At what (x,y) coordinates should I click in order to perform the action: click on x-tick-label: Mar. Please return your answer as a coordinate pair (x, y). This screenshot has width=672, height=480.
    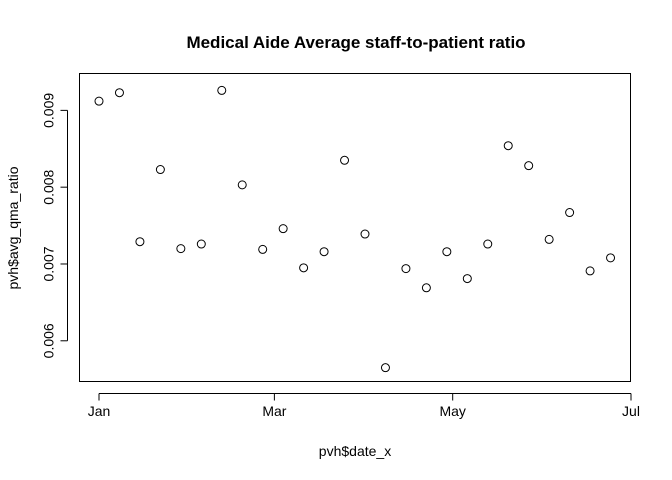
    Looking at the image, I should click on (274, 411).